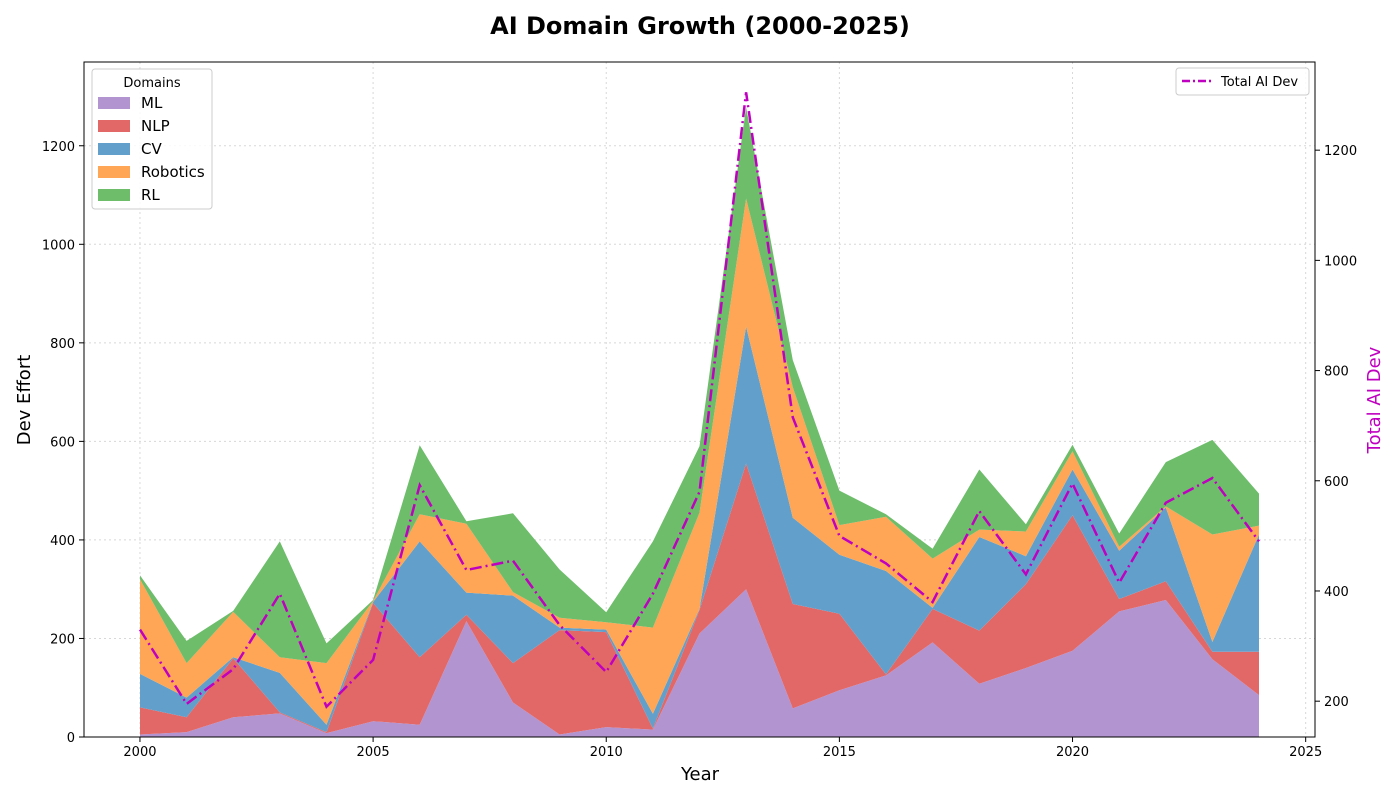 This screenshot has width=1400, height=800. I want to click on y-tick-label: 800, so click(62, 344).